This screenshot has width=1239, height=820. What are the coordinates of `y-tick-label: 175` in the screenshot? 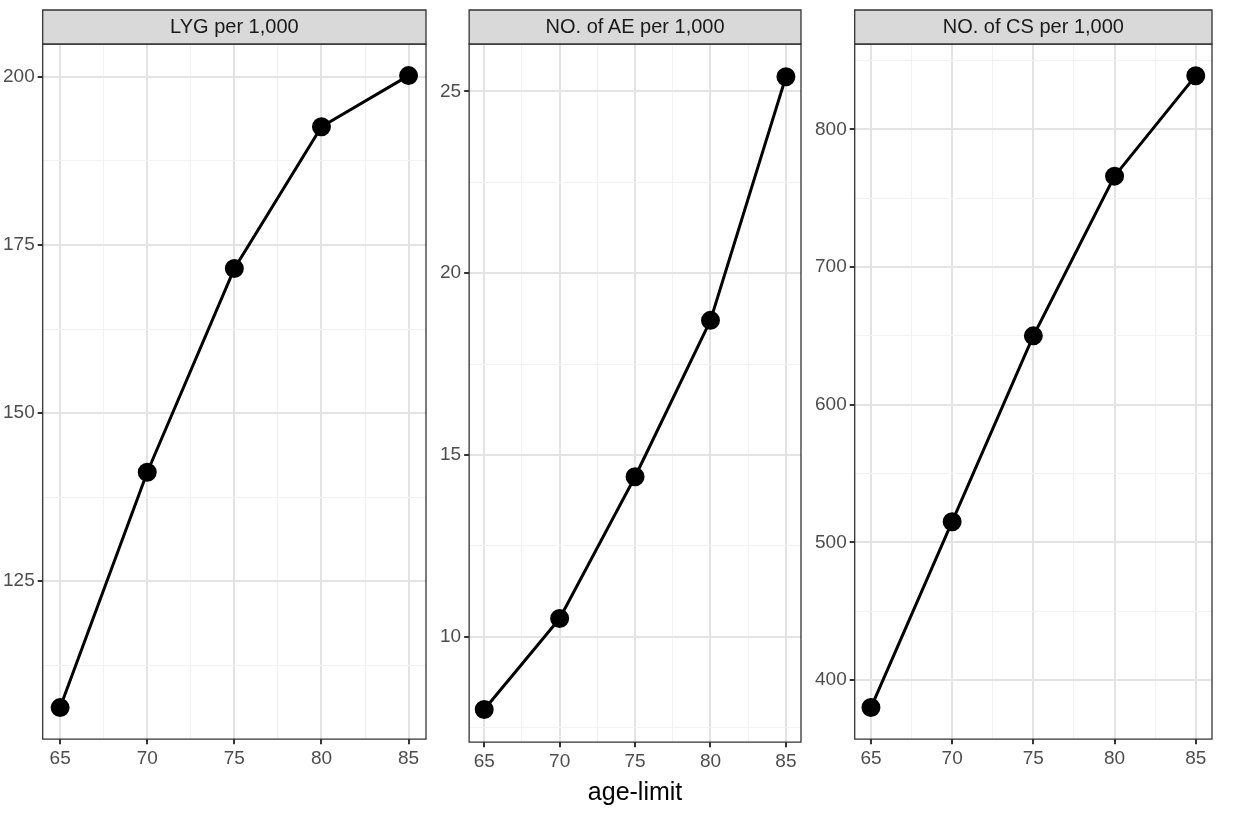 It's located at (19, 244).